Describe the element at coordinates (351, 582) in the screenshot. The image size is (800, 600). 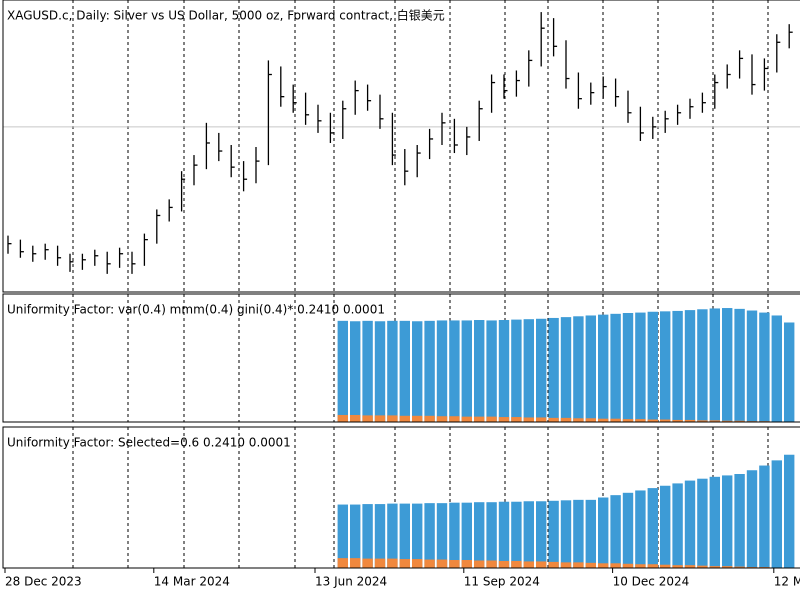
I see `x-tick-label: 13 Jun 2024` at that location.